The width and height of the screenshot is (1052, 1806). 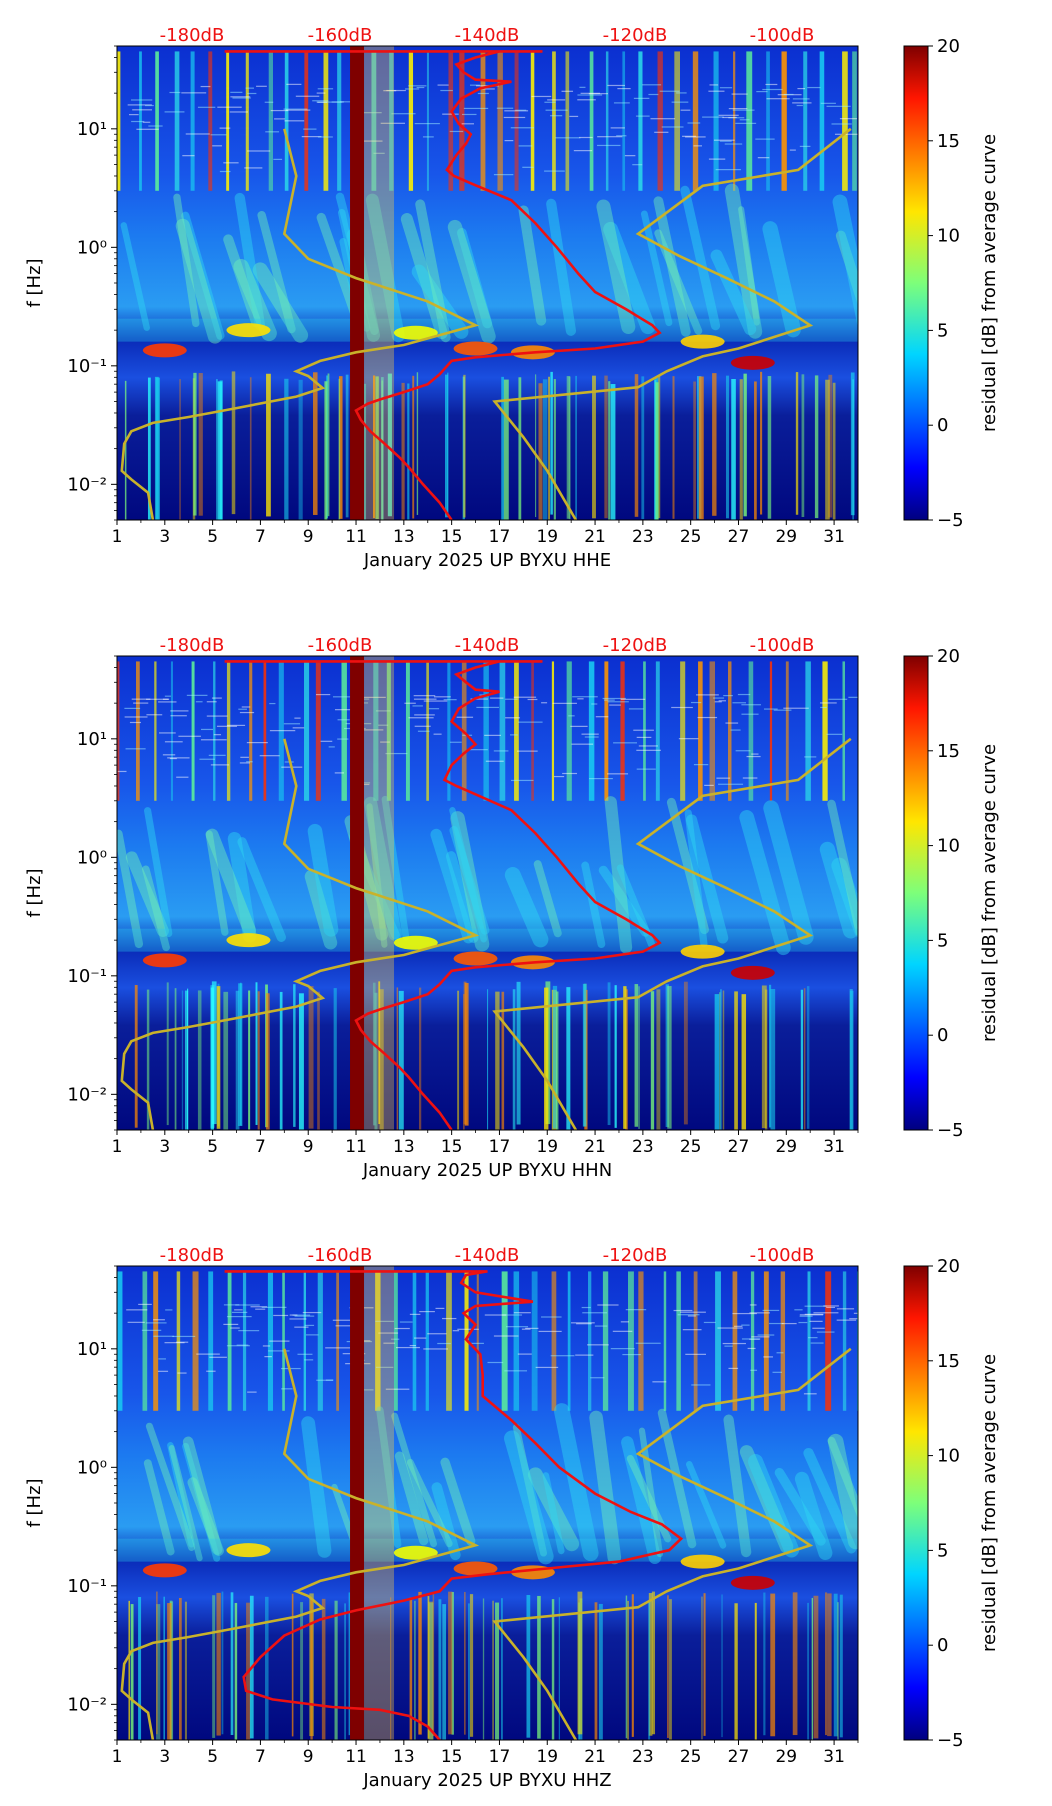 I want to click on x-tick-label: 21, so click(x=595, y=1147).